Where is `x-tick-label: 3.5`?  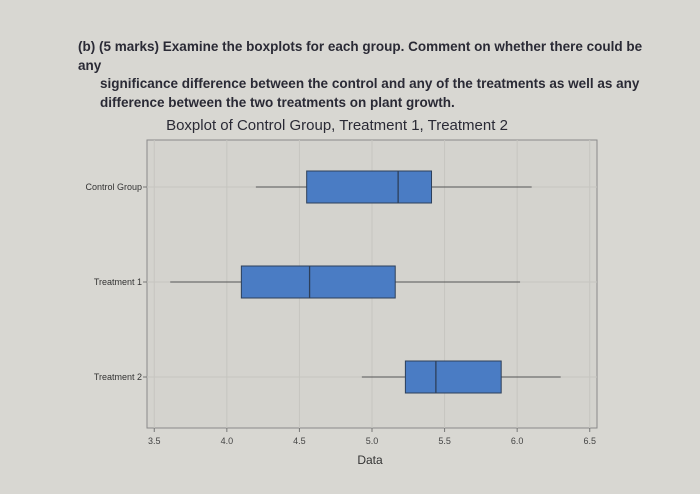 x-tick-label: 3.5 is located at coordinates (154, 441).